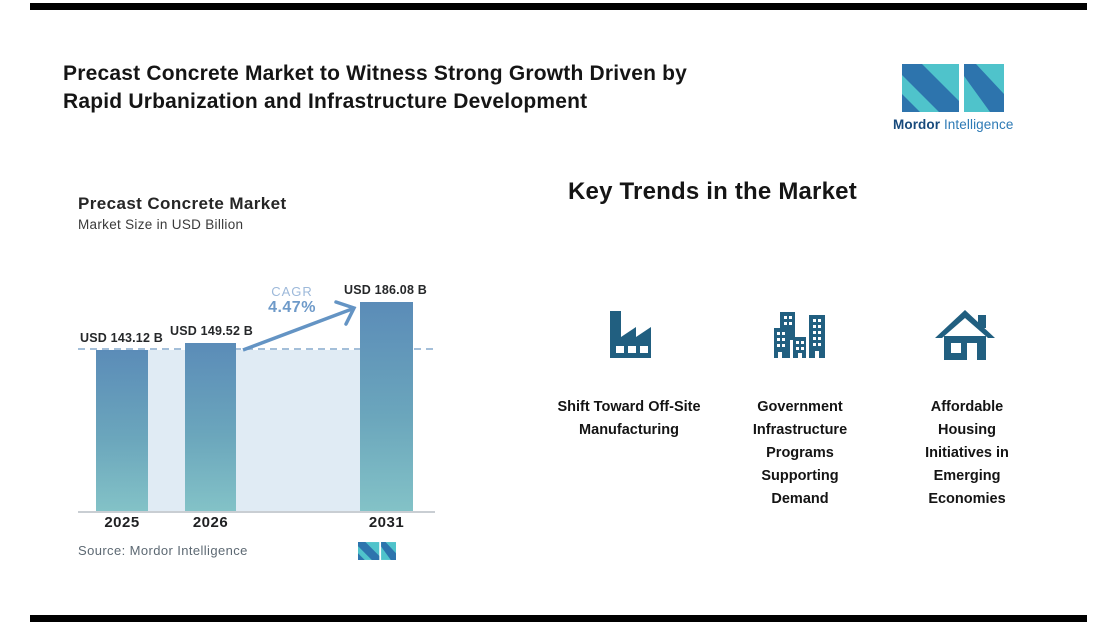  Describe the element at coordinates (121, 338) in the screenshot. I see `bar-value-label: USD 143.12 B` at that location.